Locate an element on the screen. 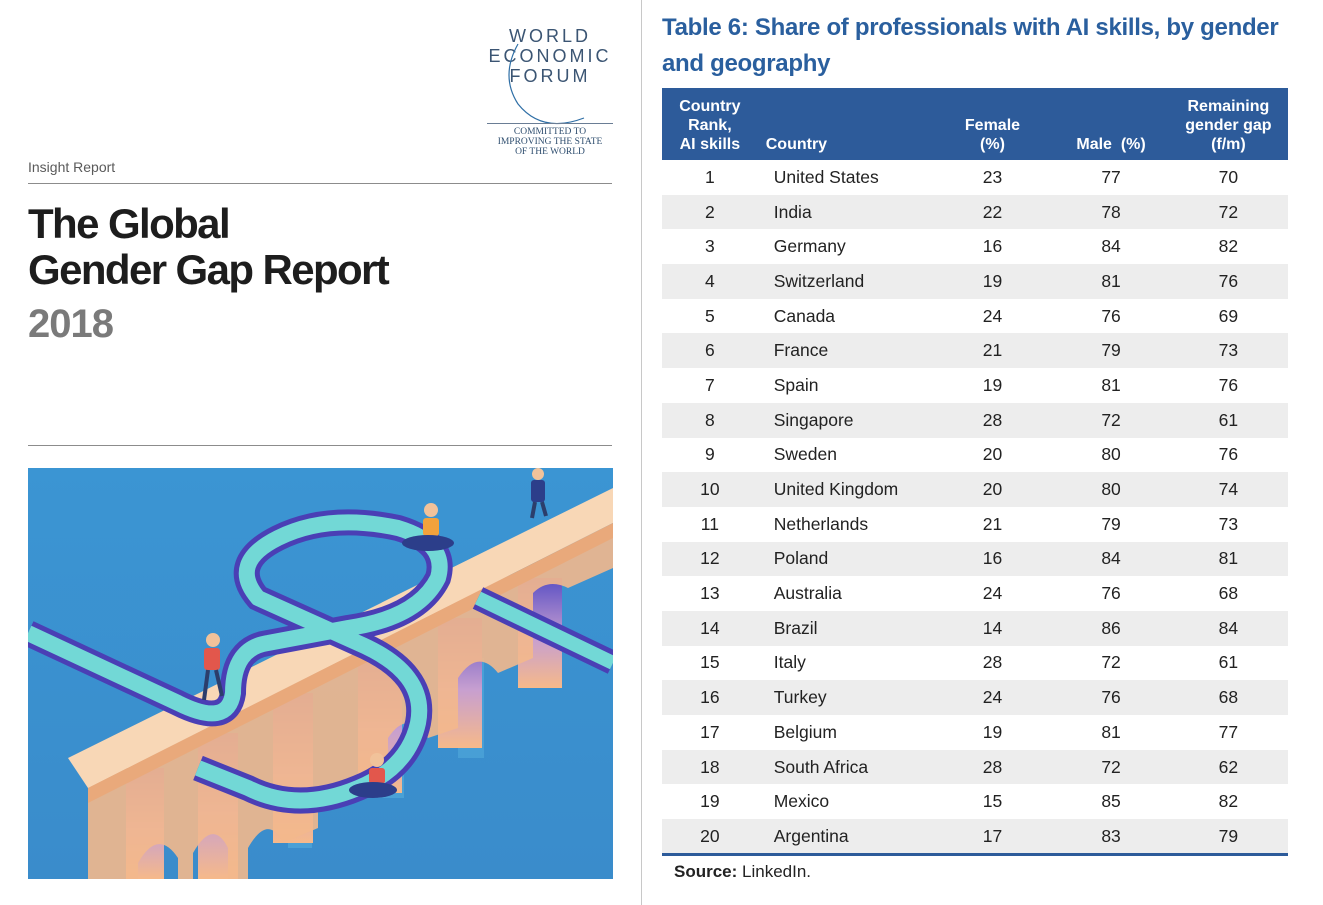 This screenshot has height=905, width=1323. wef-logo: WORLD ECONOMIC FORUM is located at coordinates (550, 75).